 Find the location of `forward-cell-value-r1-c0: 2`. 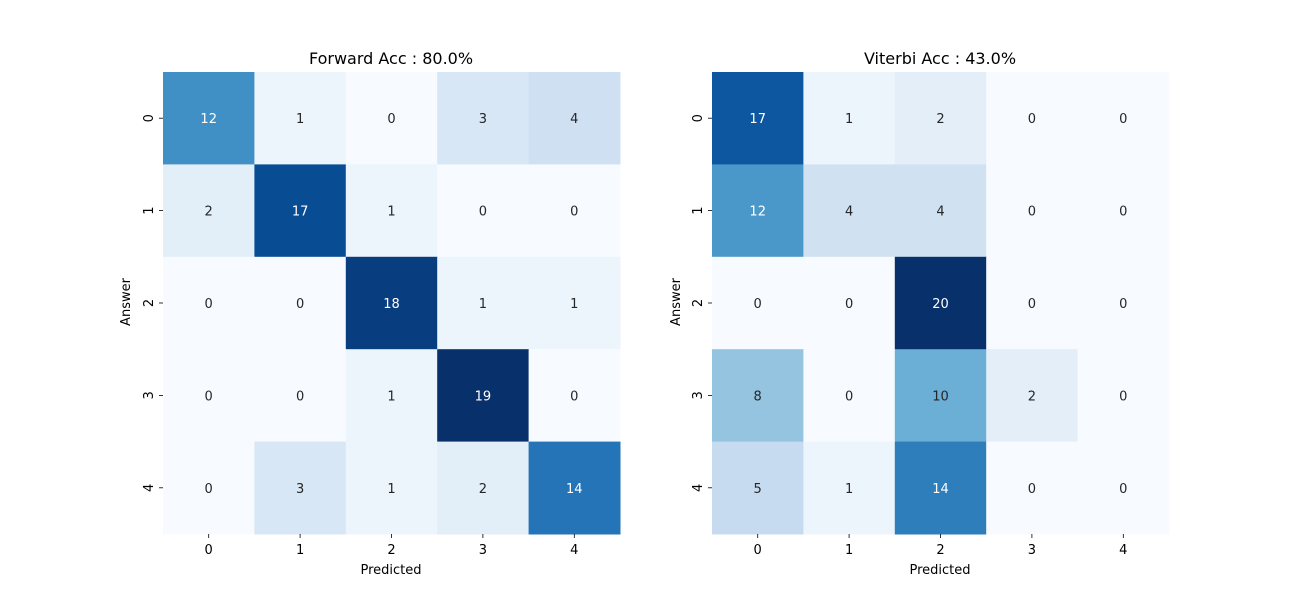

forward-cell-value-r1-c0: 2 is located at coordinates (209, 212).